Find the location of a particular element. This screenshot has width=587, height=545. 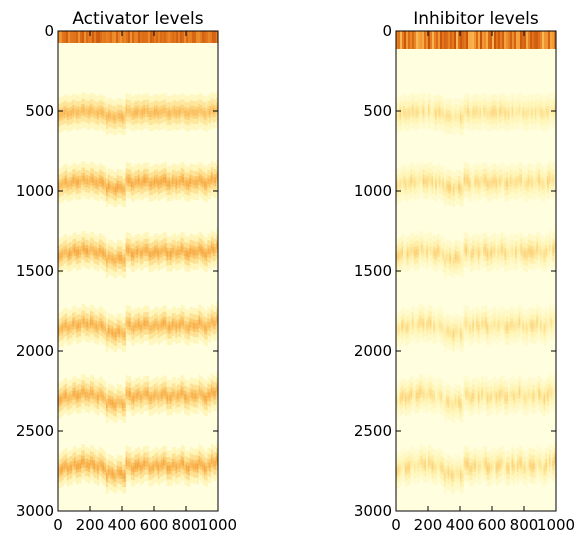

inhibitor-x-tick-label: 600 is located at coordinates (492, 525).